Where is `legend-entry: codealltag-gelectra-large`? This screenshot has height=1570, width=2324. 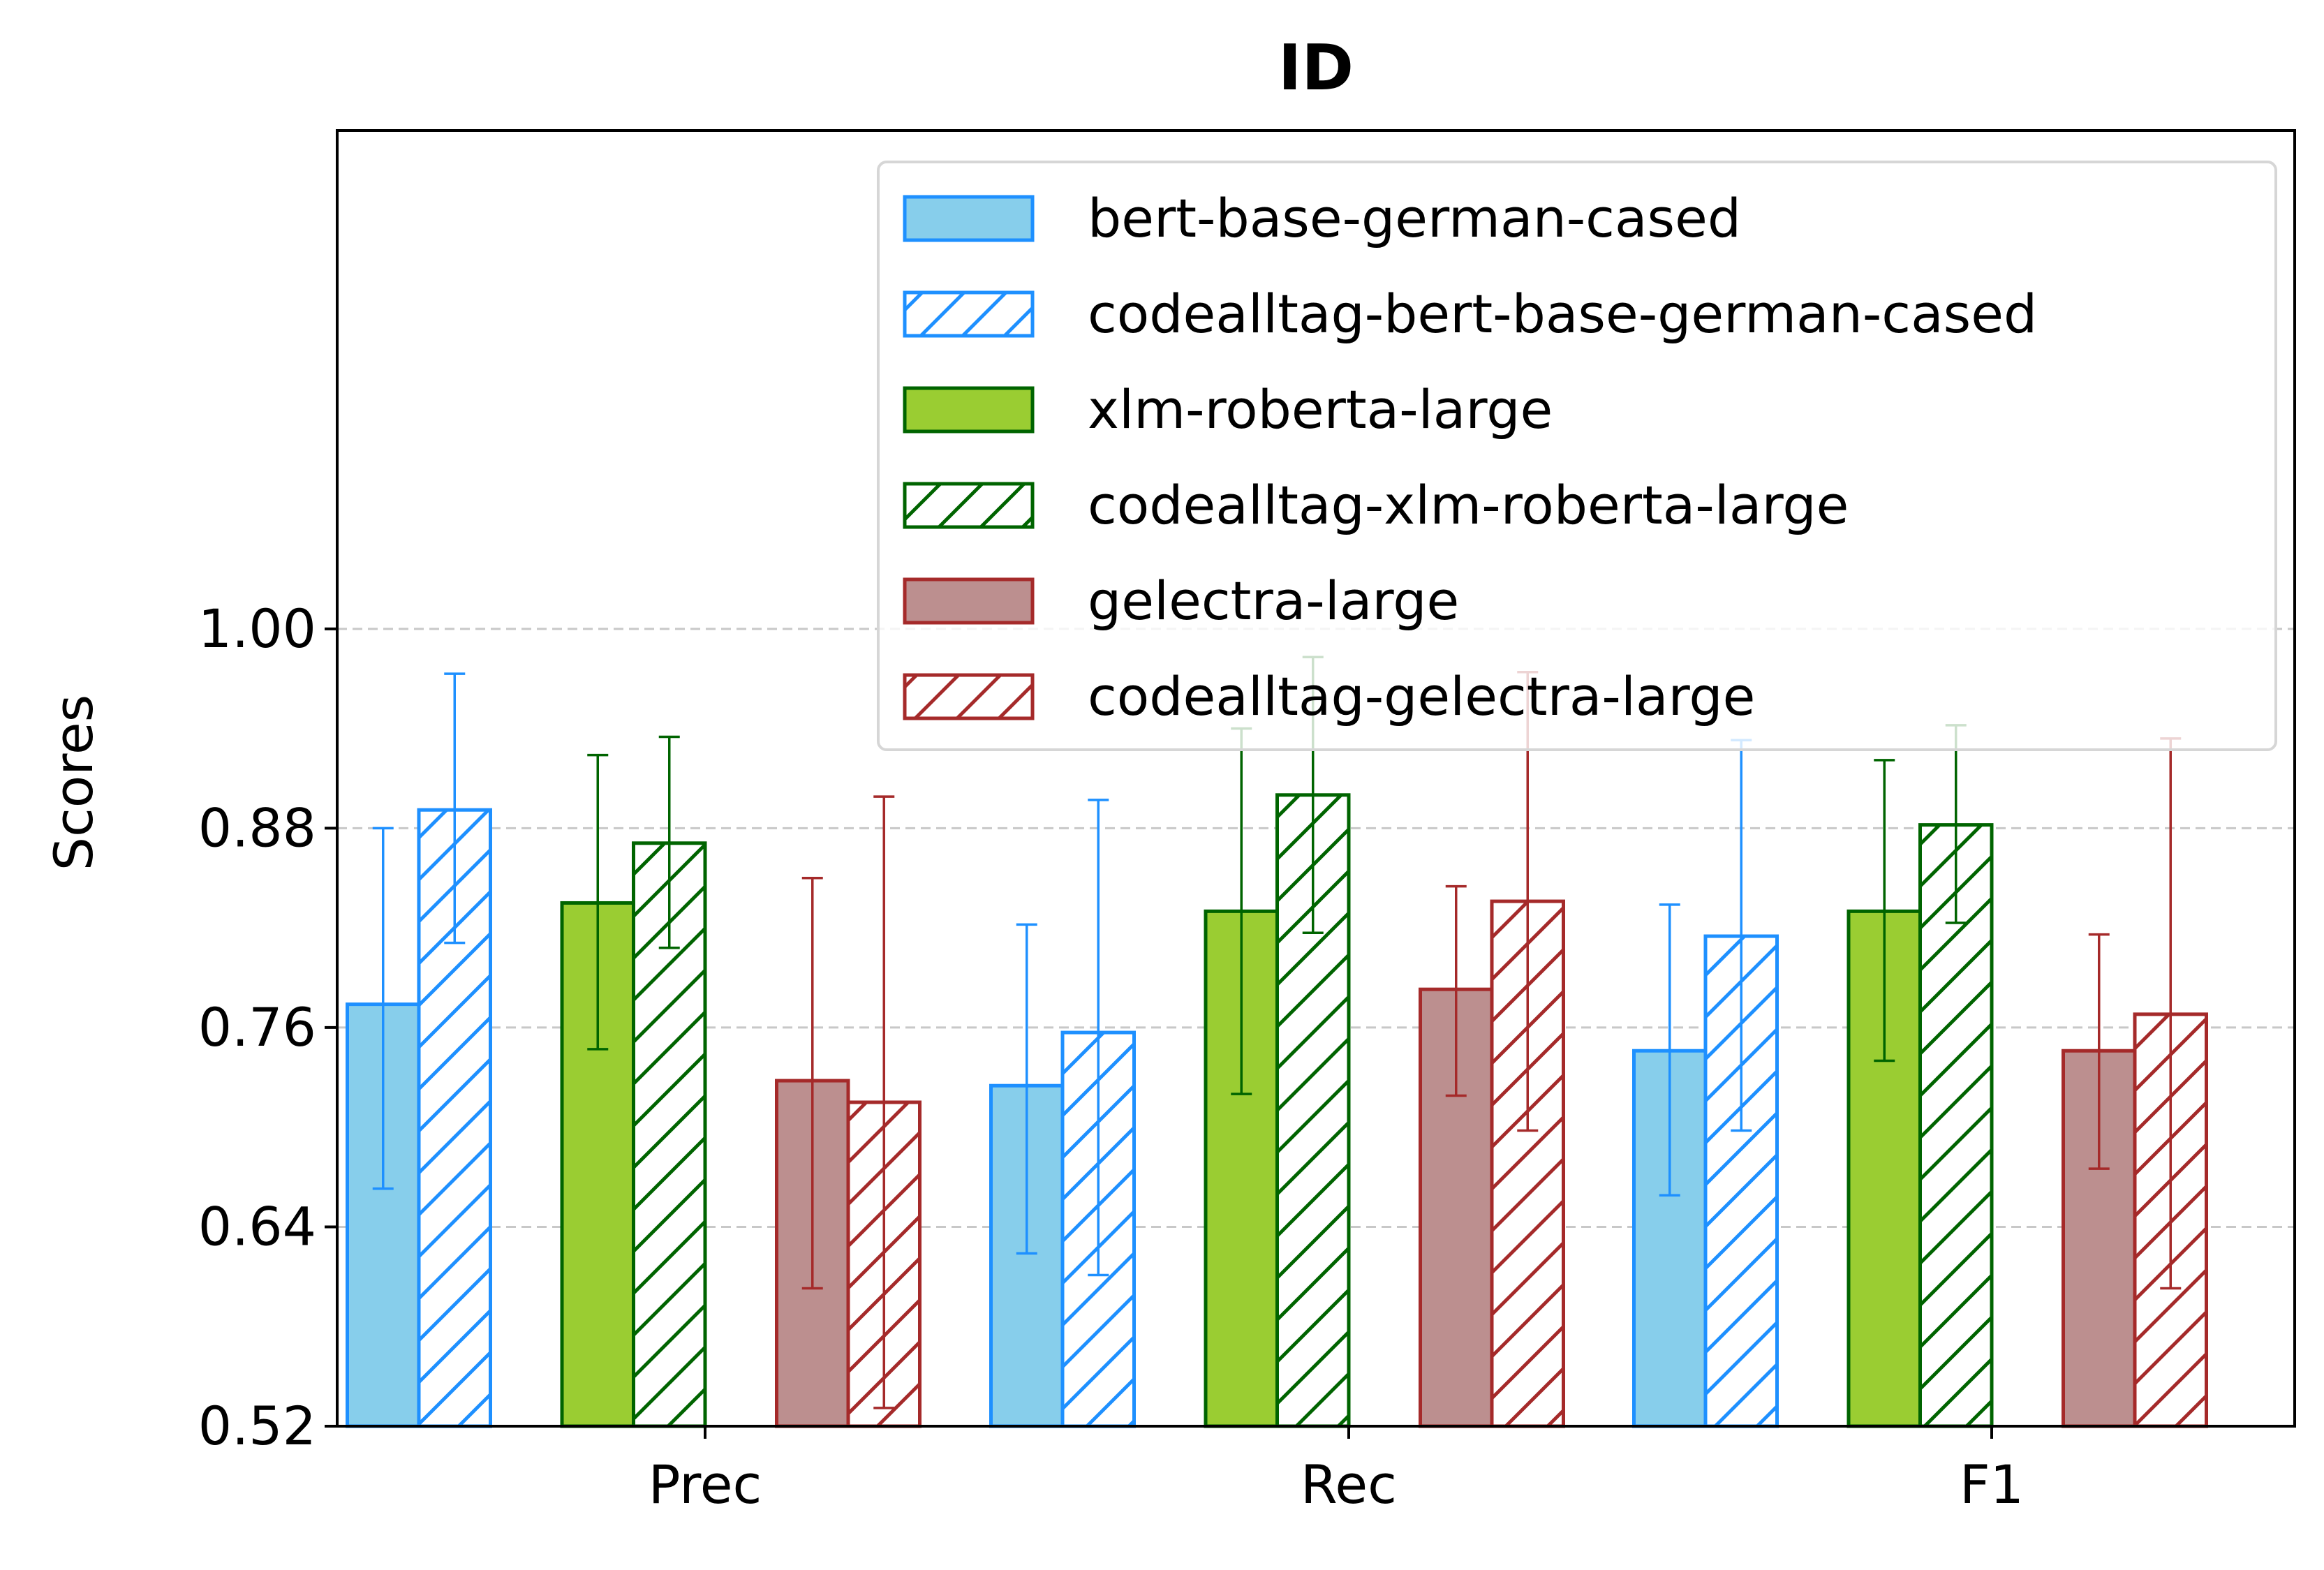
legend-entry: codealltag-gelectra-large is located at coordinates (1329, 696).